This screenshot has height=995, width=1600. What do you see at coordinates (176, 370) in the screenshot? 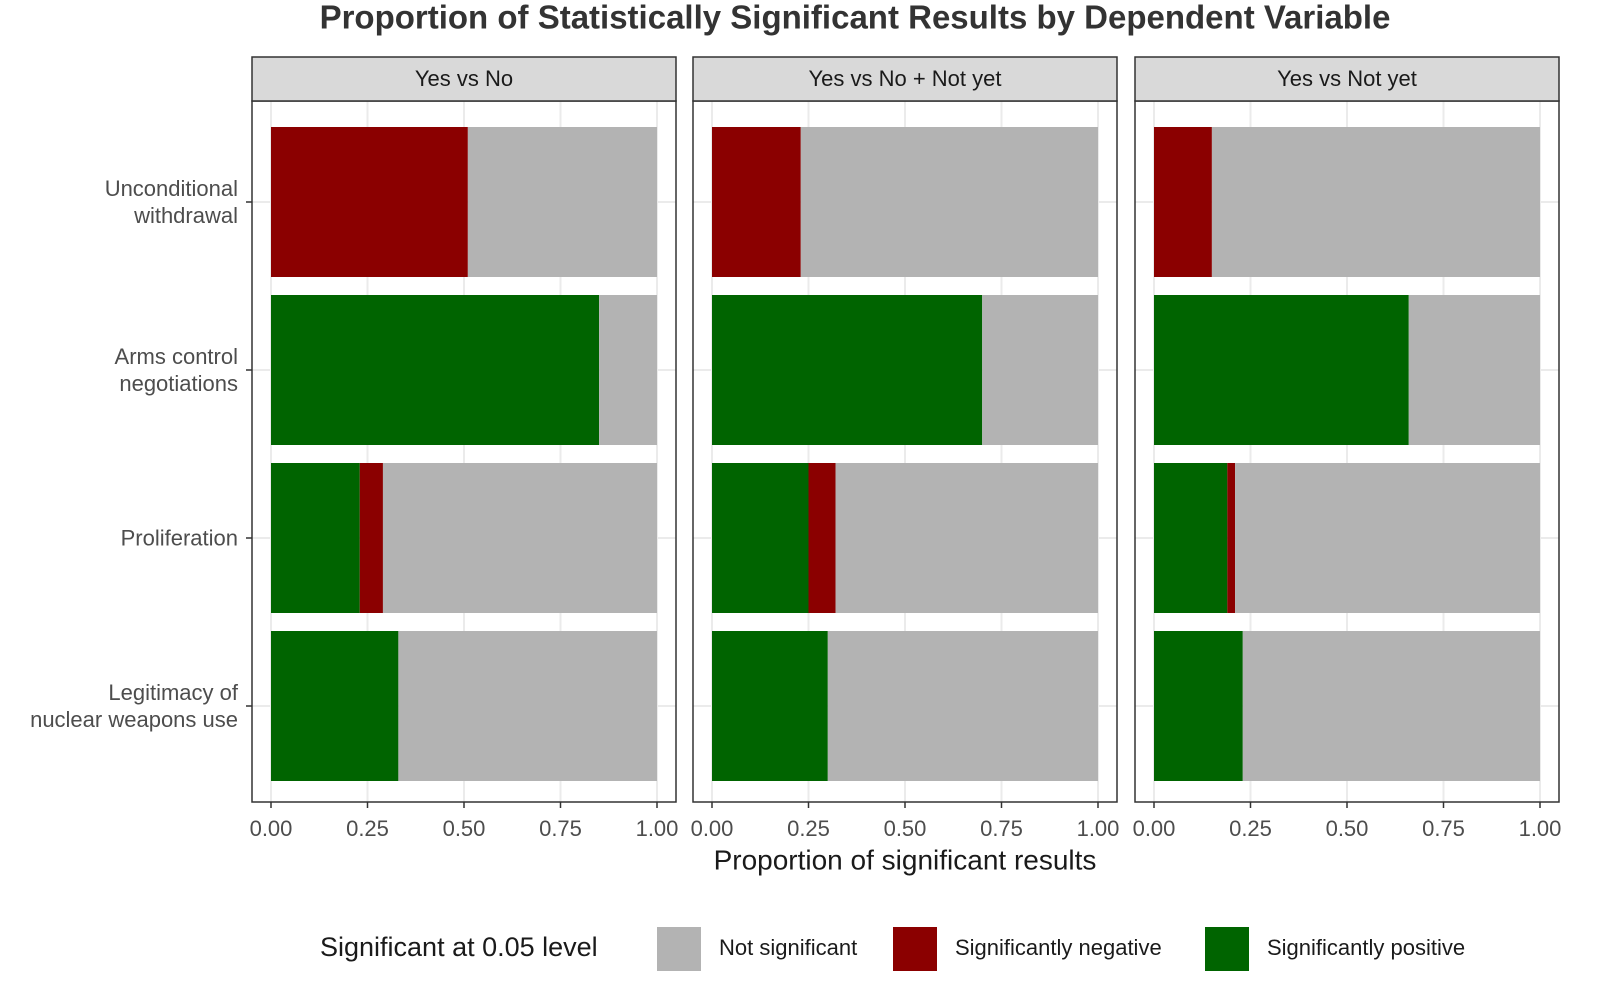
I see `y-tick-label: Arms control negotiations` at bounding box center [176, 370].